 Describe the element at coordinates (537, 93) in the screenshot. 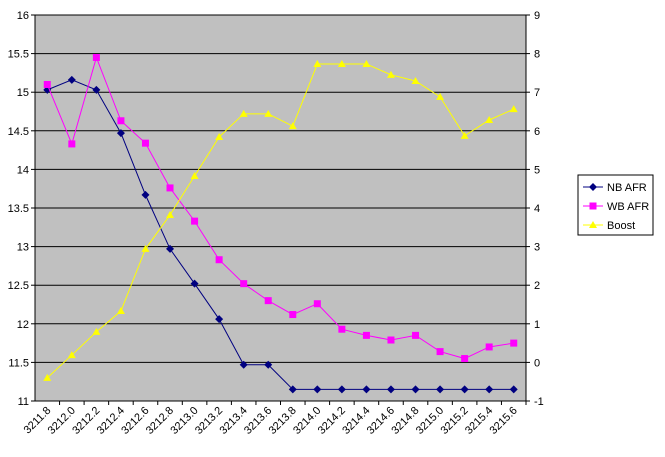

I see `y2-tick-label: 7` at that location.